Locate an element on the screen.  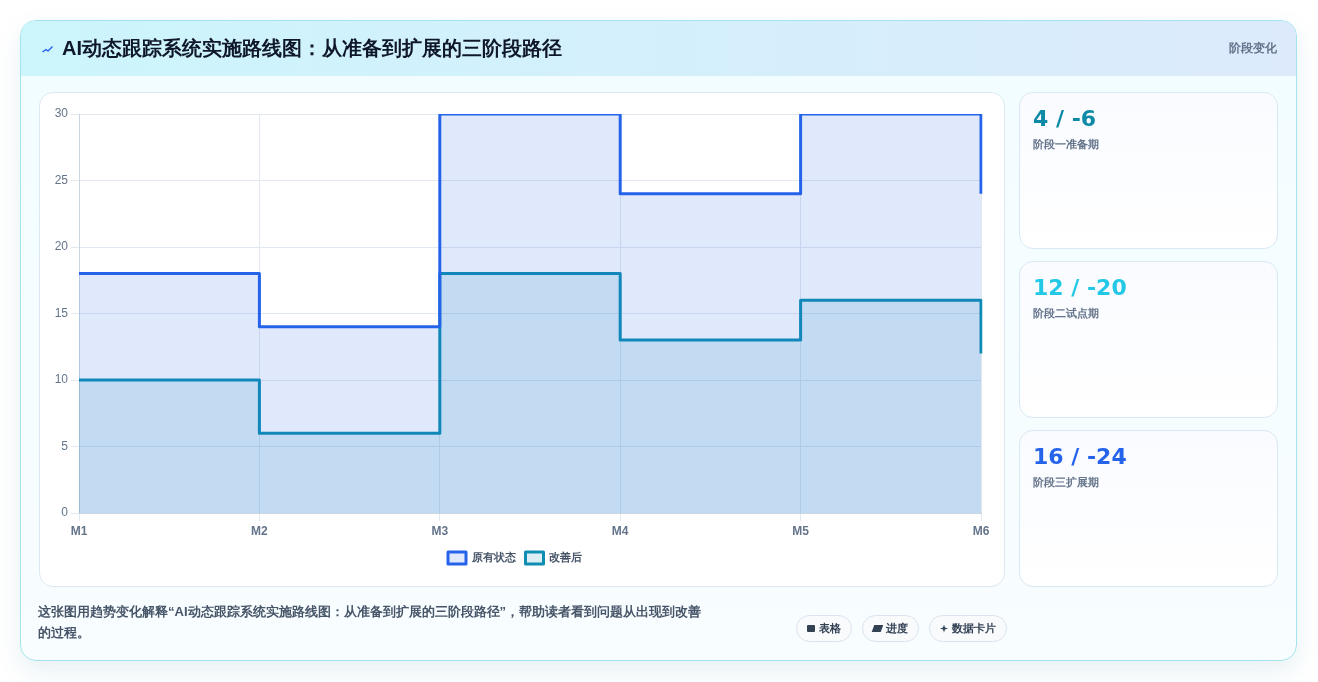
chart-title: AI动态跟踪系统实施路线图：从准备到扩展的三阶段路径 is located at coordinates (312, 48).